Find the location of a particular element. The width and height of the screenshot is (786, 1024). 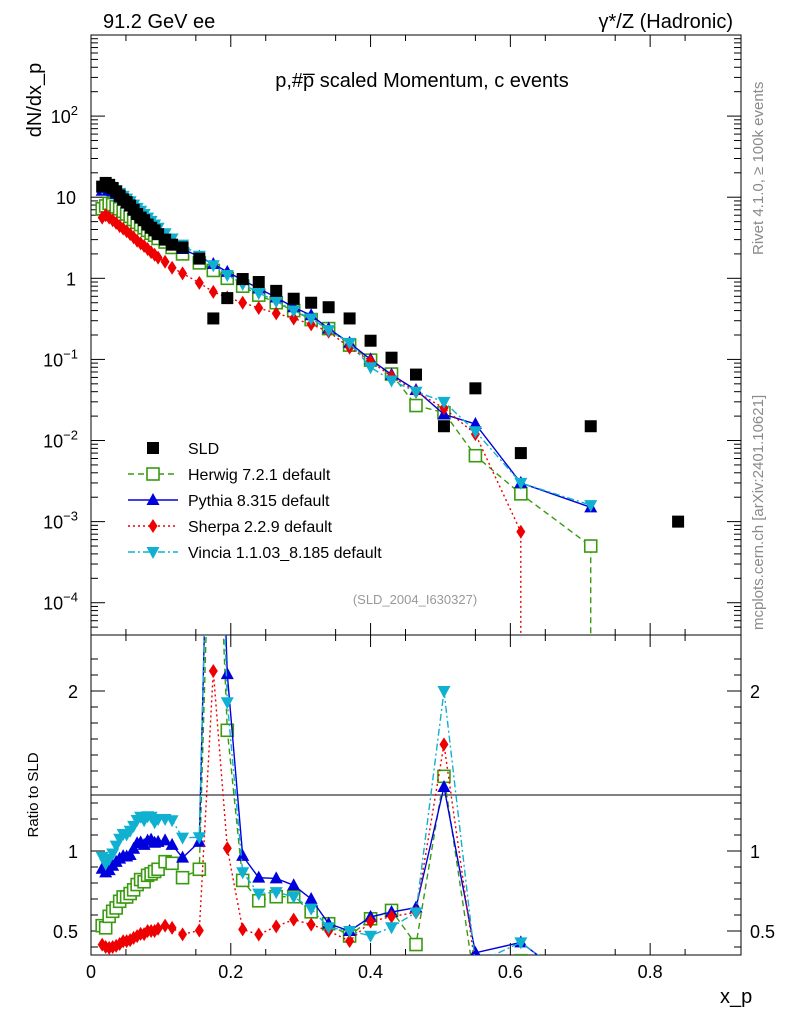

legend-sld-marker is located at coordinates (153, 448).